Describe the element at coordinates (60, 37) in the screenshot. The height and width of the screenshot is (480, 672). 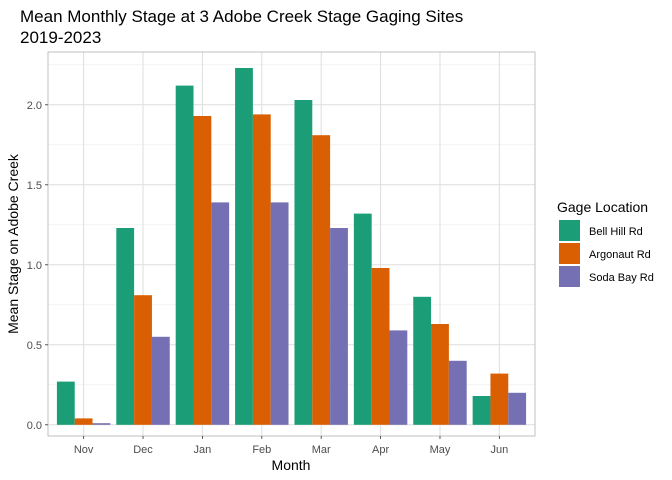
I see `chart-subtitle: 2019-2023` at that location.